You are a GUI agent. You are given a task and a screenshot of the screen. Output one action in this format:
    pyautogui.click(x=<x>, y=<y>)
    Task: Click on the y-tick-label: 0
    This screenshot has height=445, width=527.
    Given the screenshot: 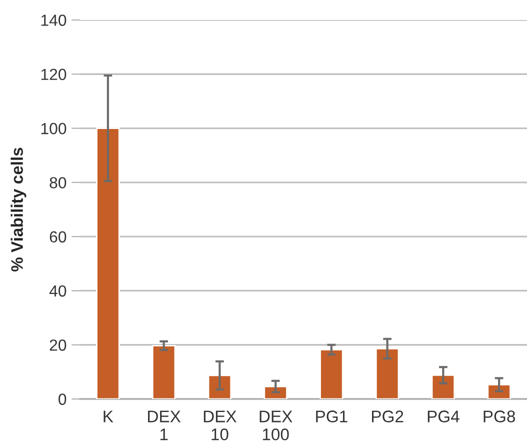 What is the action you would take?
    pyautogui.click(x=62, y=399)
    